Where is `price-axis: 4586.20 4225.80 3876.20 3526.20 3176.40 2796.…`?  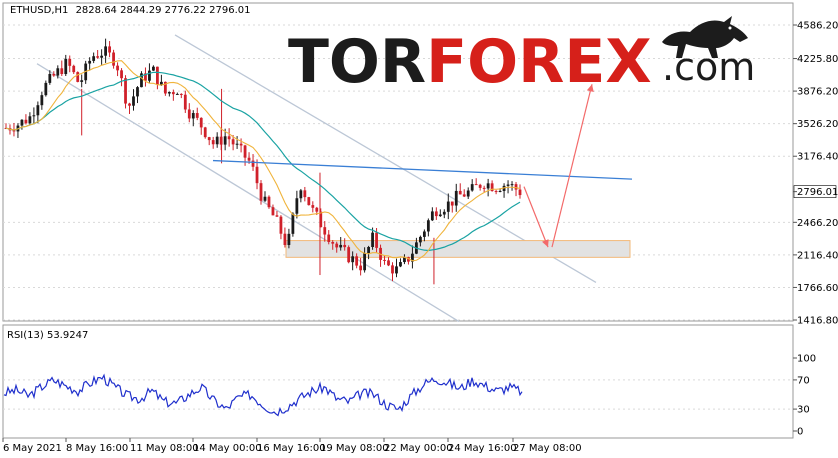
price-axis: 4586.20 4225.80 3876.20 3526.20 3176.40 2796.… is located at coordinates (815, 174).